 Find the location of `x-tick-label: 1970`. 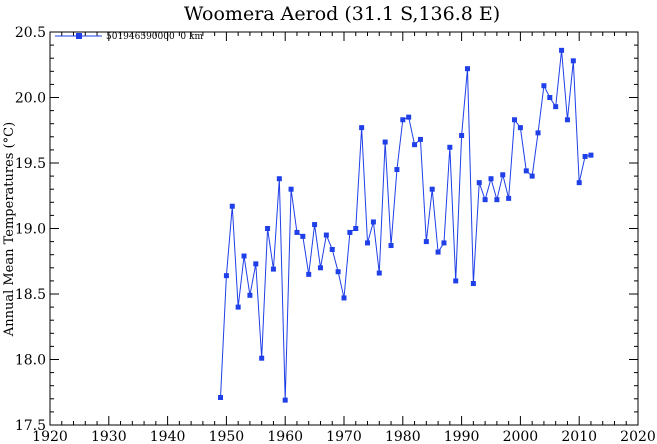

x-tick-label: 1970 is located at coordinates (344, 436).